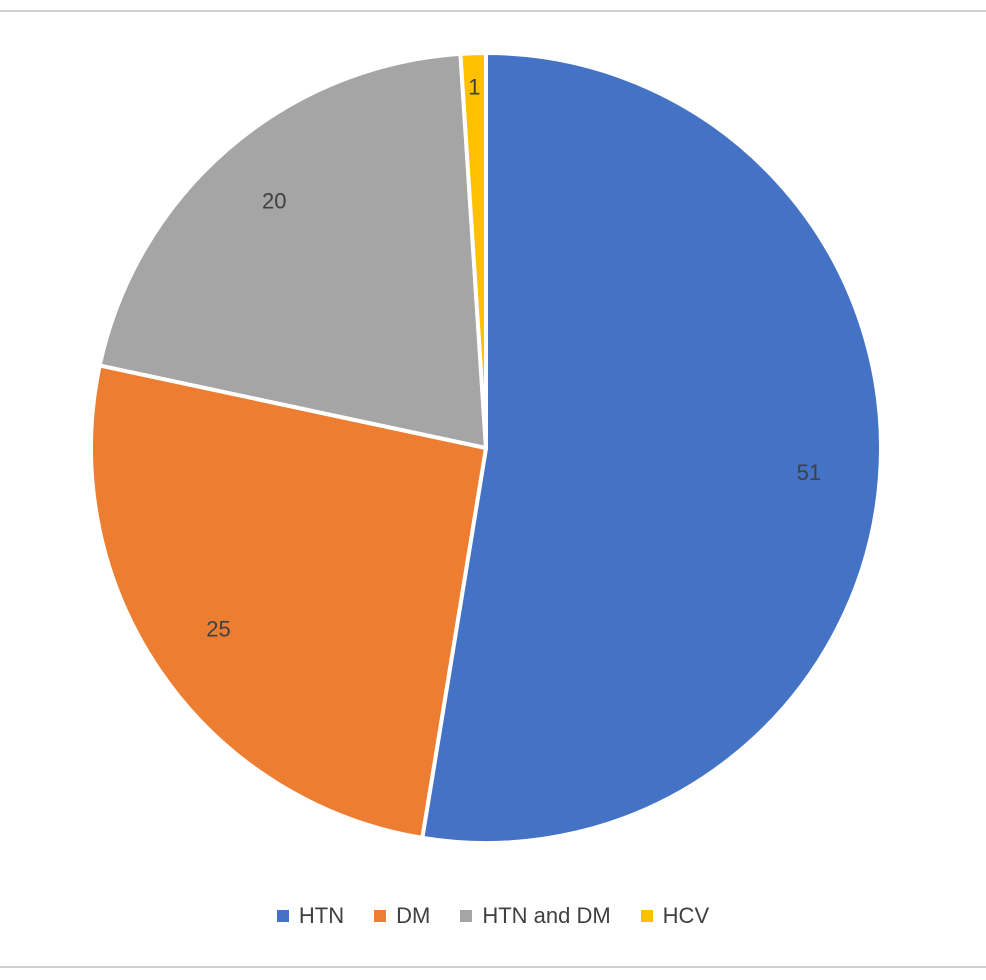  I want to click on legend-item-htn-and-dm: HTN and DM, so click(535, 916).